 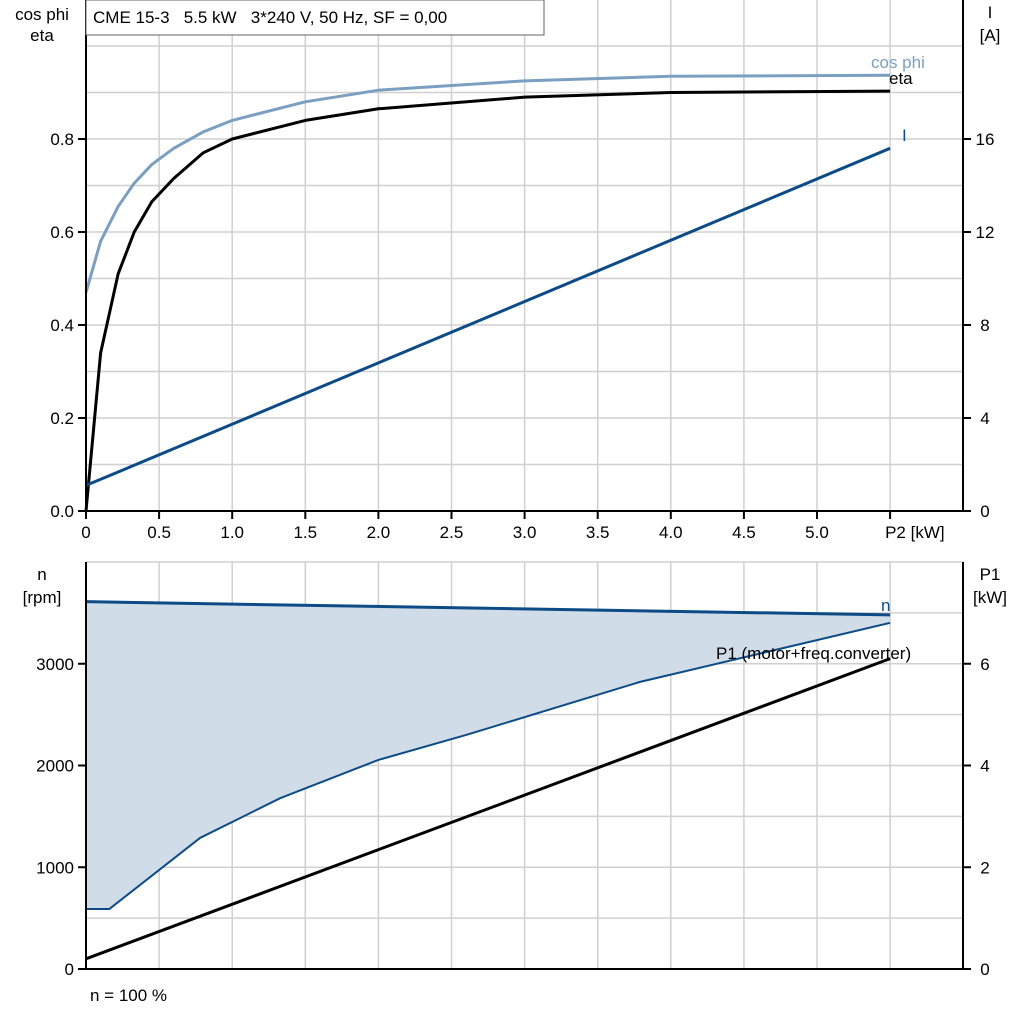 I want to click on y-axis-label-right: [kW], so click(x=990, y=597).